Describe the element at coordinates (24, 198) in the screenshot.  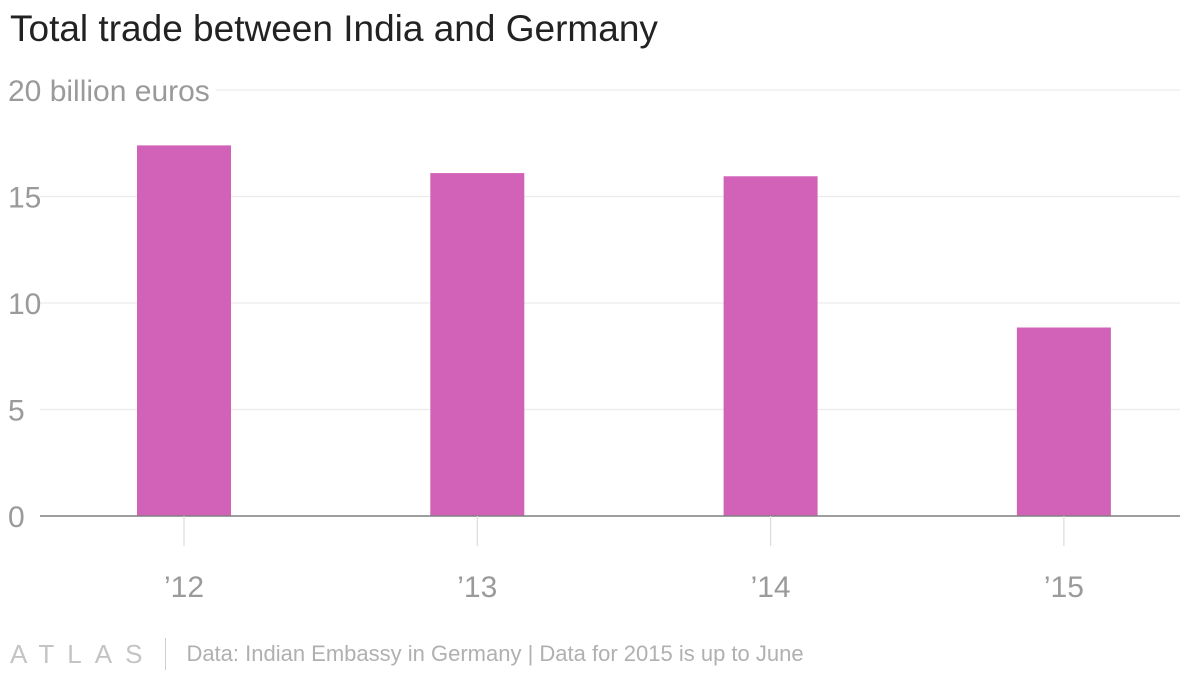
I see `y-tick-label: 15` at that location.